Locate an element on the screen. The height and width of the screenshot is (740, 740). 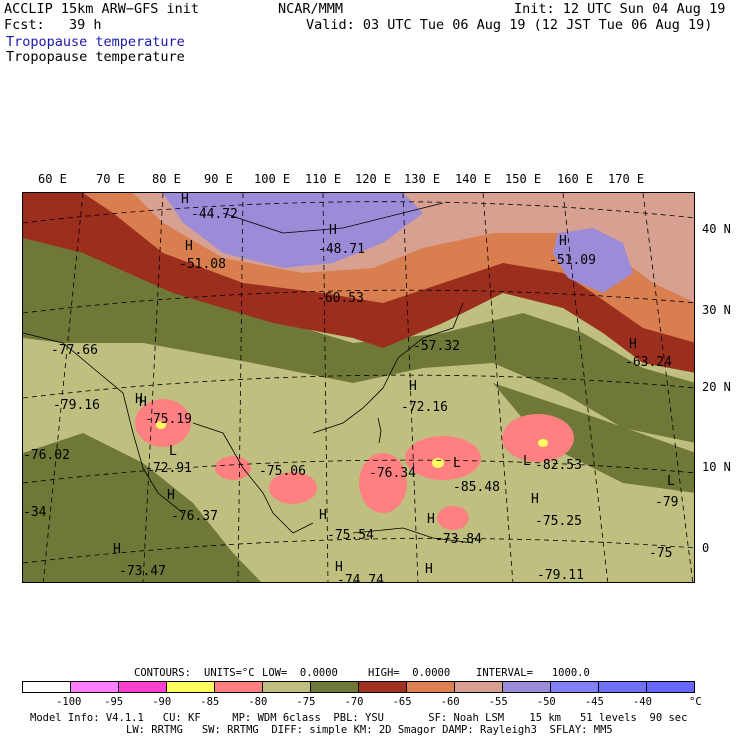
east-olive-region is located at coordinates (593, 438).